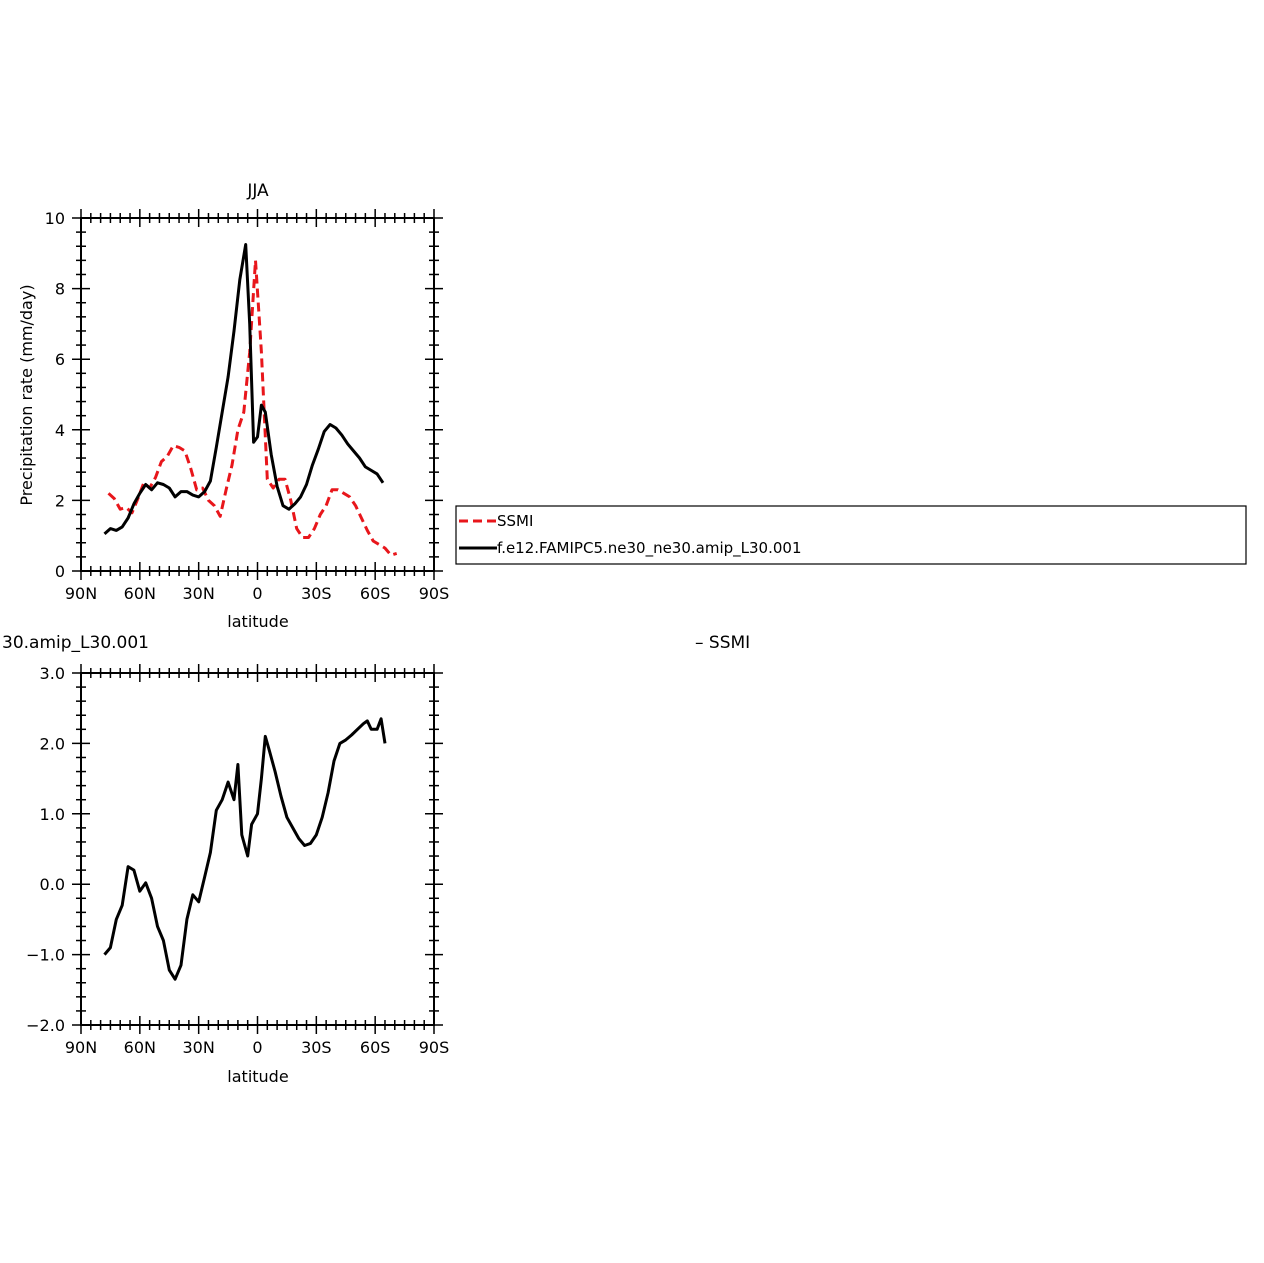  What do you see at coordinates (140, 593) in the screenshot?
I see `top-x-tick-label: 60N` at bounding box center [140, 593].